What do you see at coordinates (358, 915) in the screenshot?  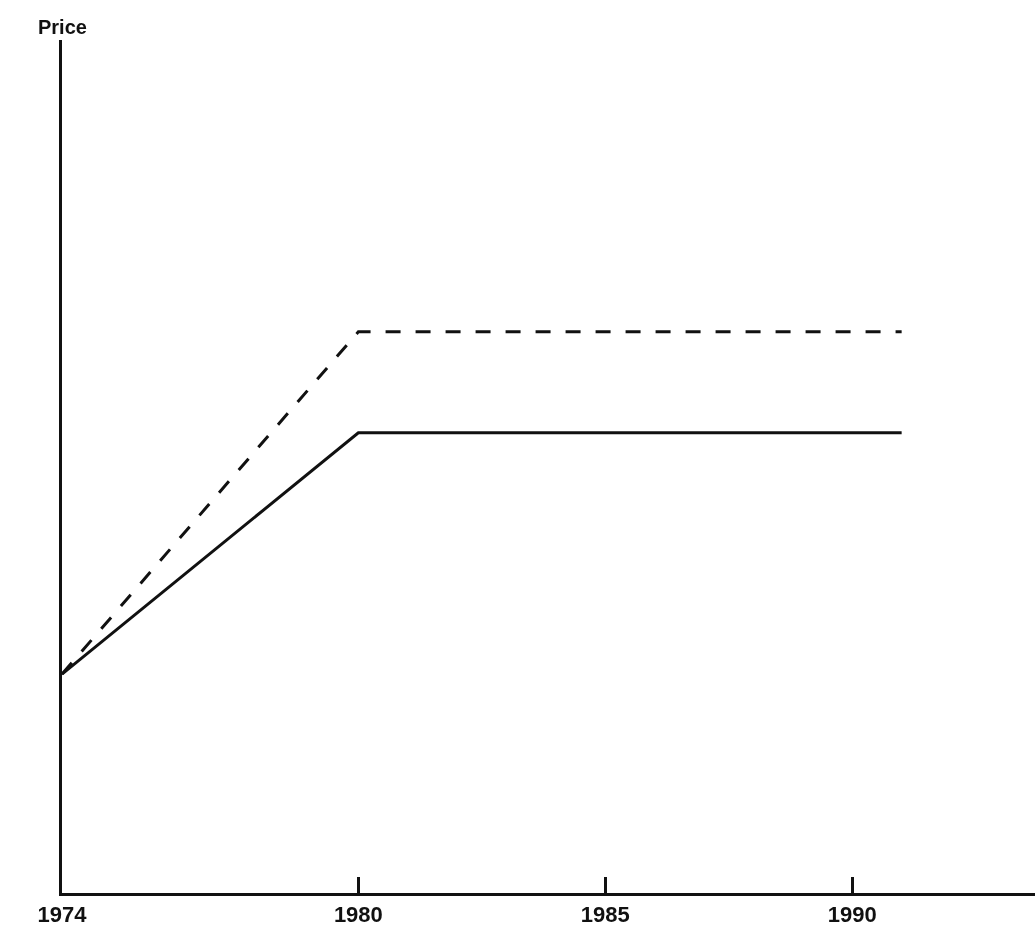 I see `x-tick-label: 1980` at bounding box center [358, 915].